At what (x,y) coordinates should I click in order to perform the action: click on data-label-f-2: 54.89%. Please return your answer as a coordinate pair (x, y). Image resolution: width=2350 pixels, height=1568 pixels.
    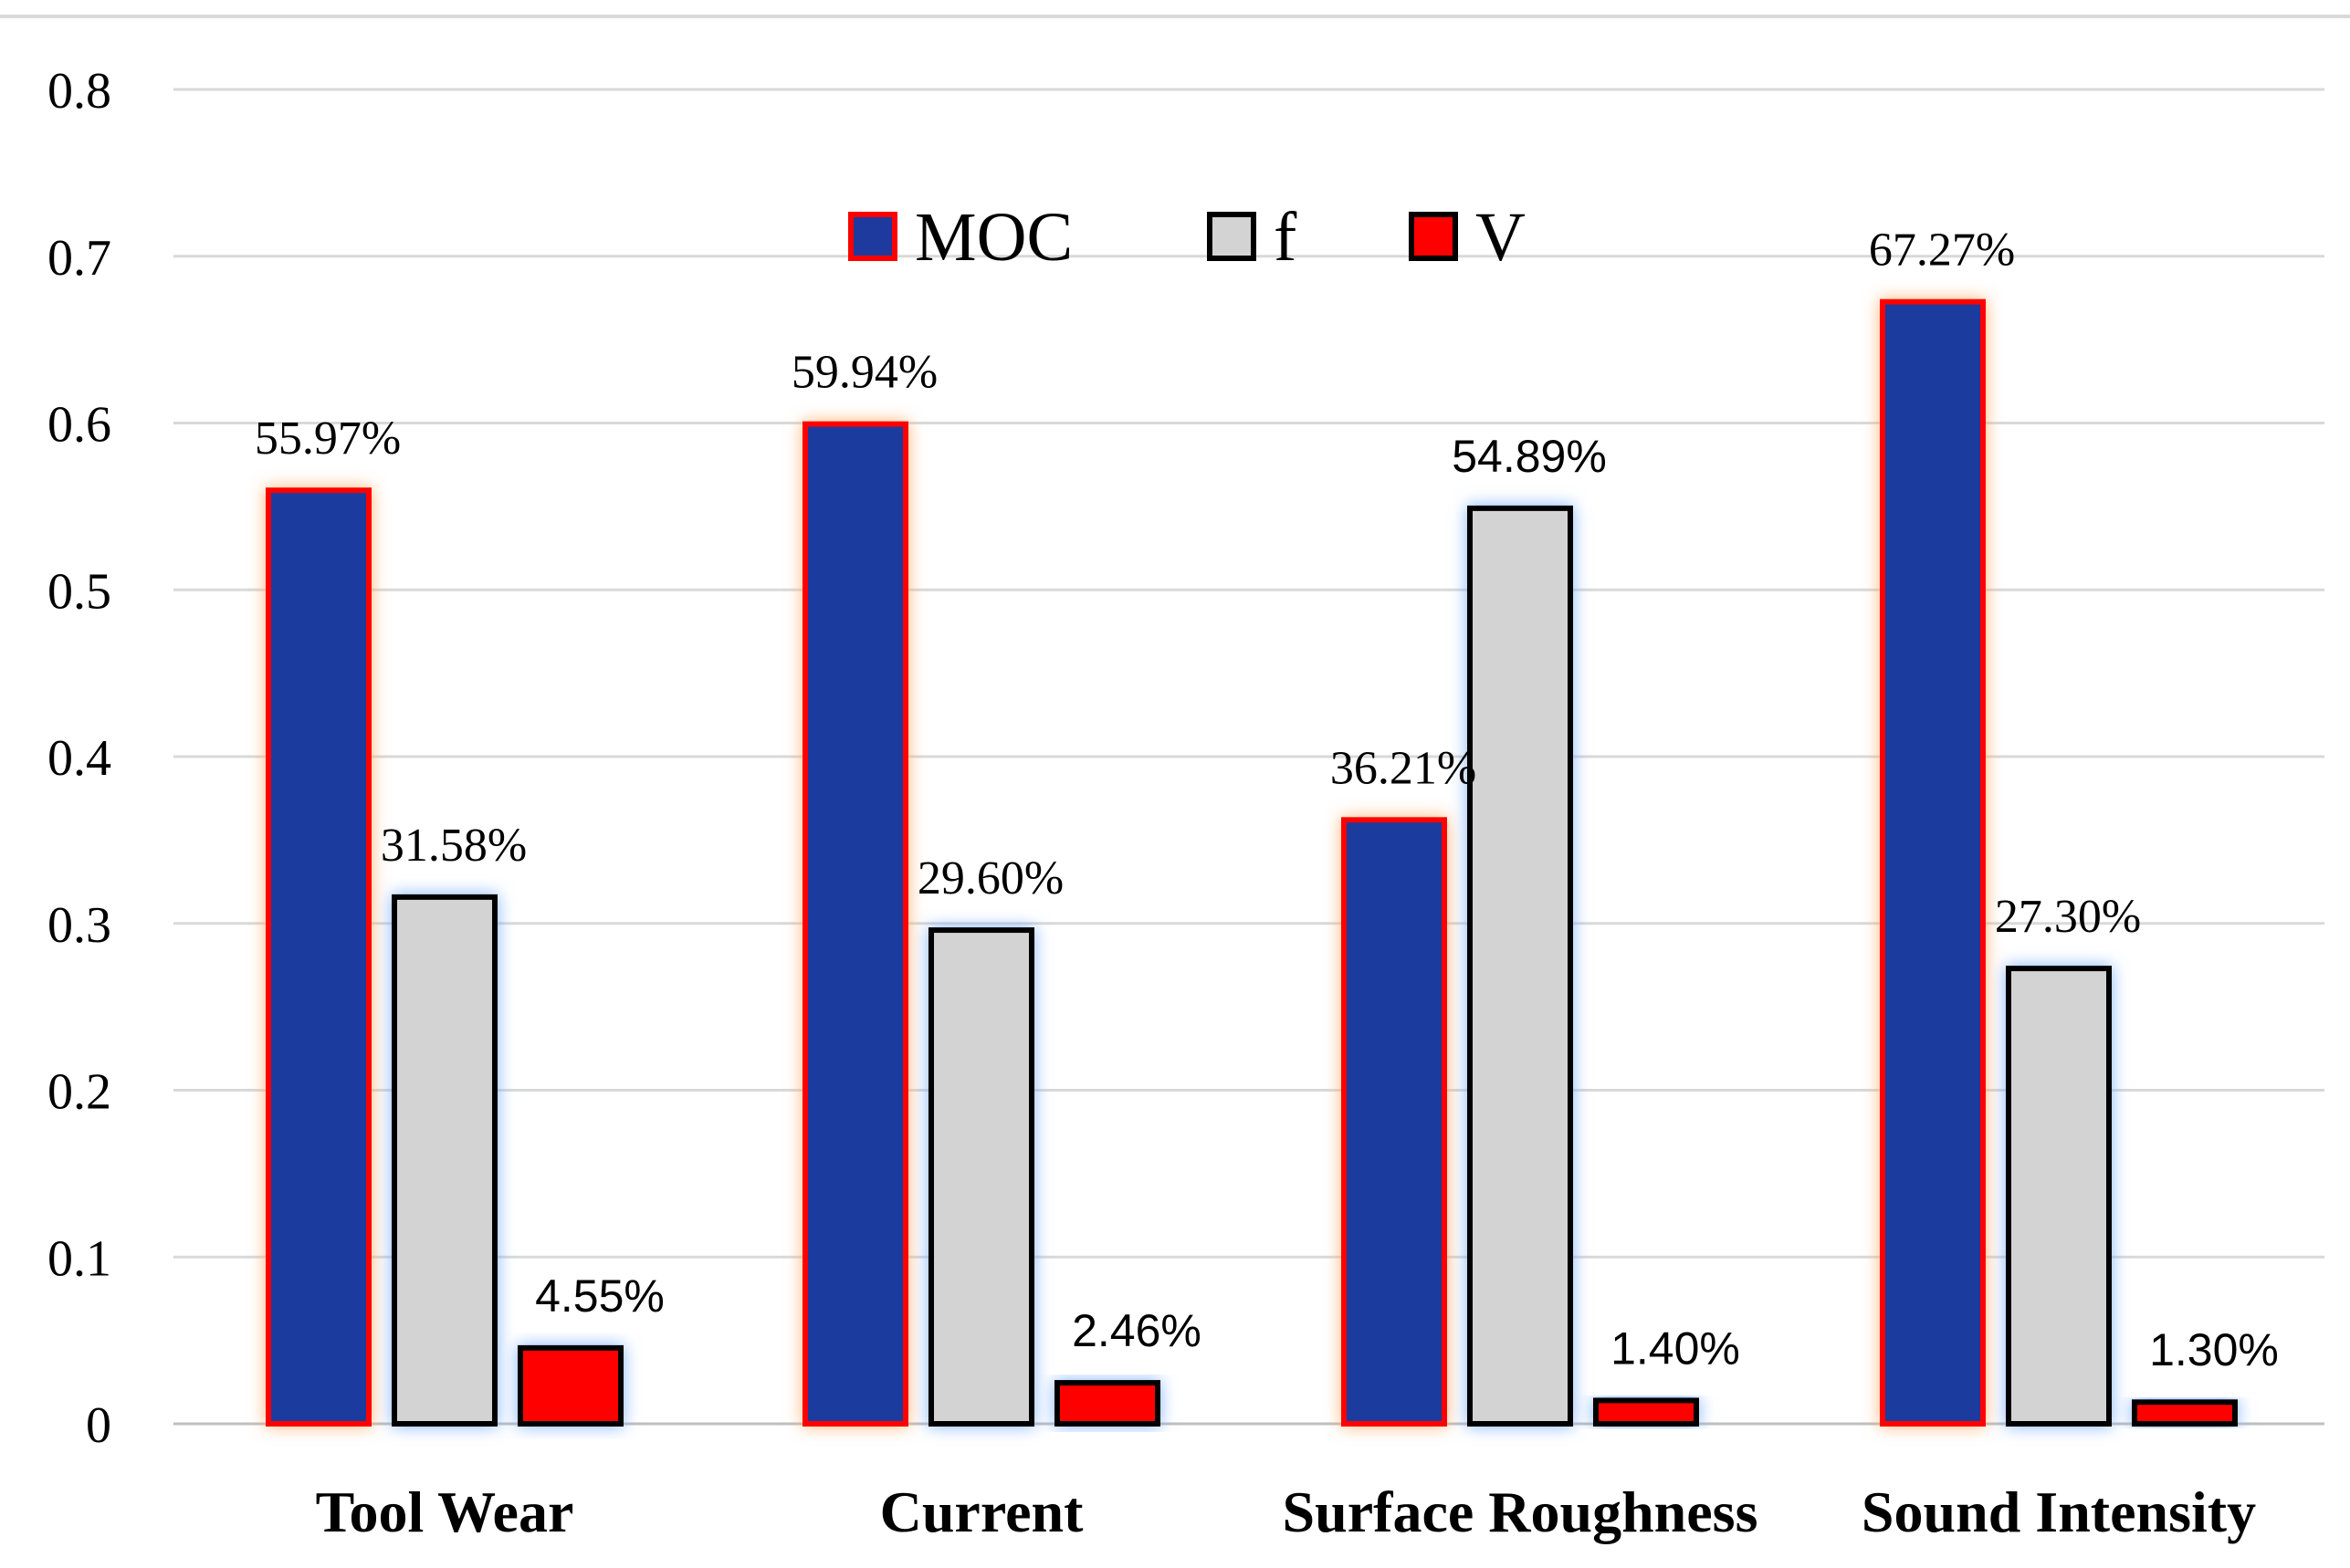
    Looking at the image, I should click on (1529, 456).